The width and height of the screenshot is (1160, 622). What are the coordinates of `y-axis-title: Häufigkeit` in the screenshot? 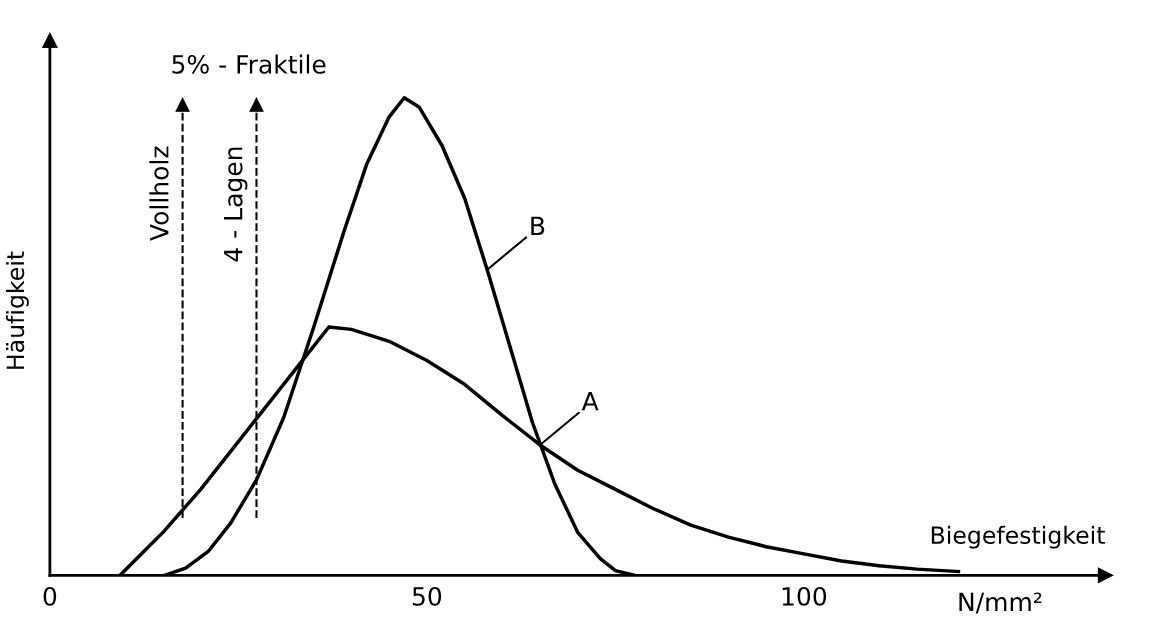 It's located at (17, 310).